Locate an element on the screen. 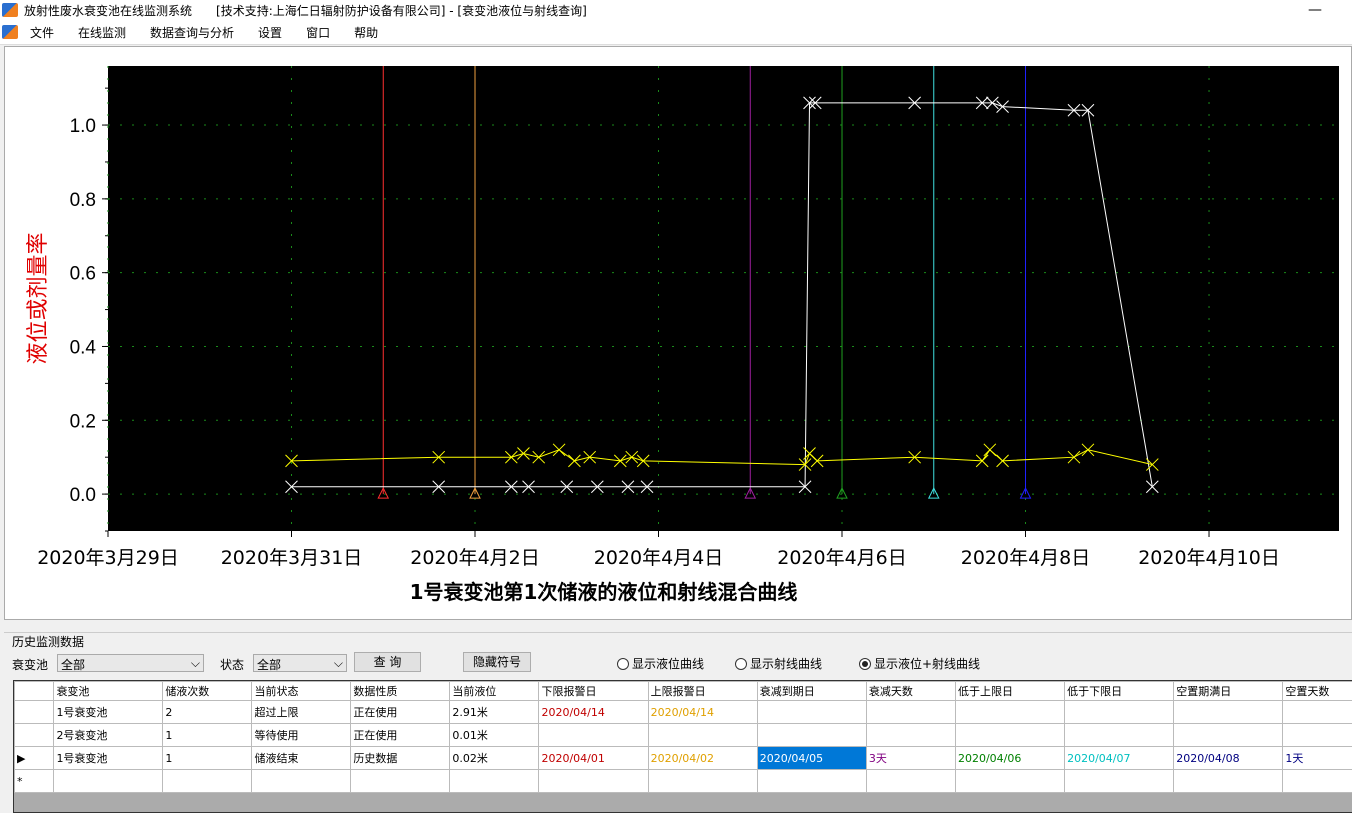  table-cell: 2 is located at coordinates (207, 712).